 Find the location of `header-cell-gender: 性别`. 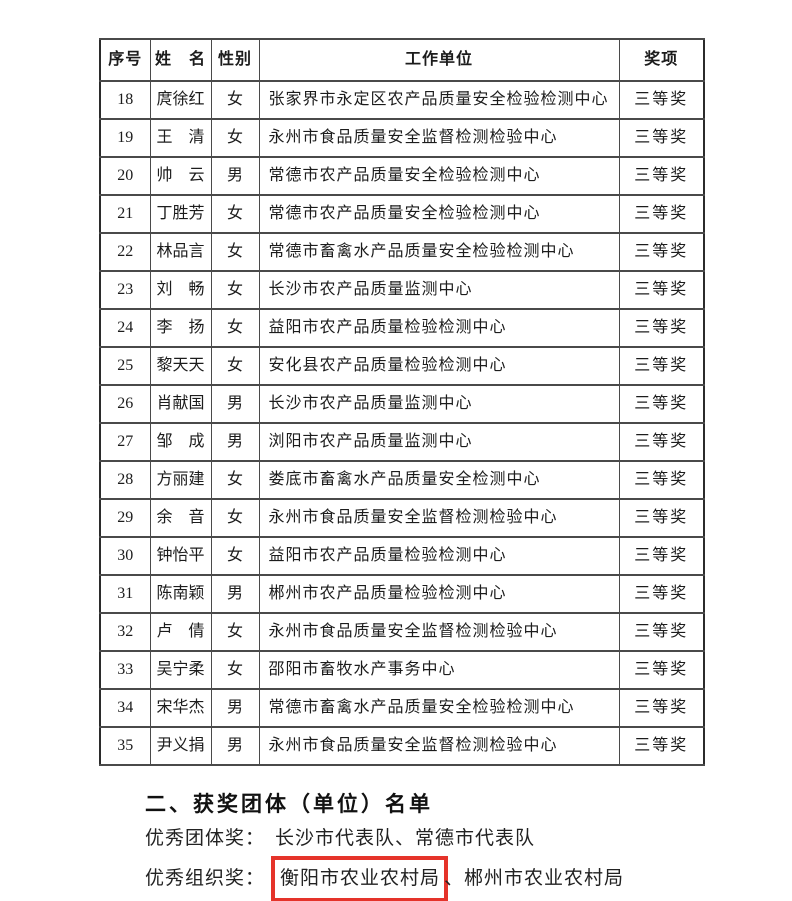

header-cell-gender: 性别 is located at coordinates (235, 60).